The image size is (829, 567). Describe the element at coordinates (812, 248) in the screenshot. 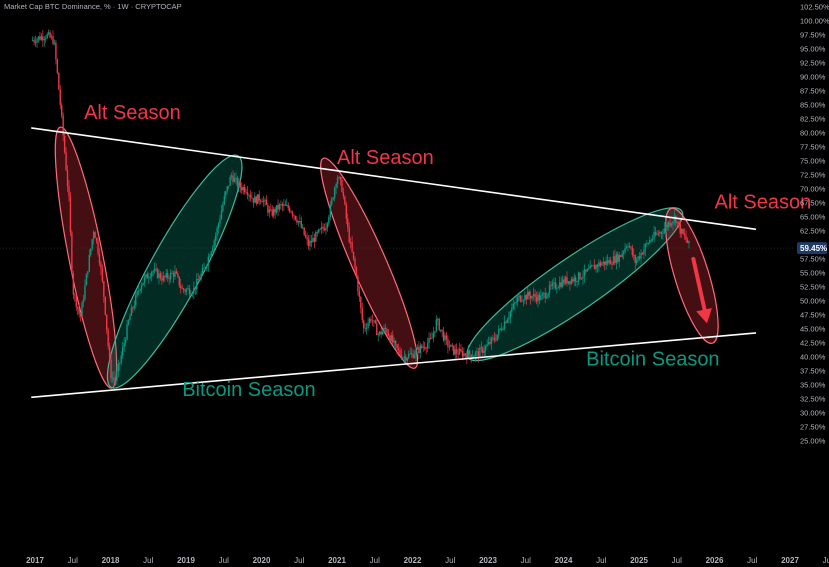

I see `current-price-badge: 59.45%` at that location.